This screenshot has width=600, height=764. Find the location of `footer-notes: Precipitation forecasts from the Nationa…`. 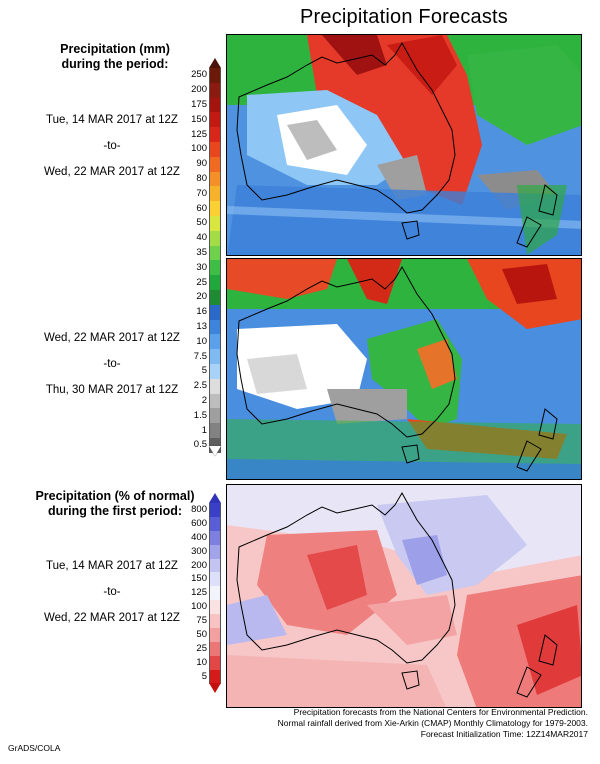

footer-notes: Precipitation forecasts from the Nationa… is located at coordinates (414, 723).